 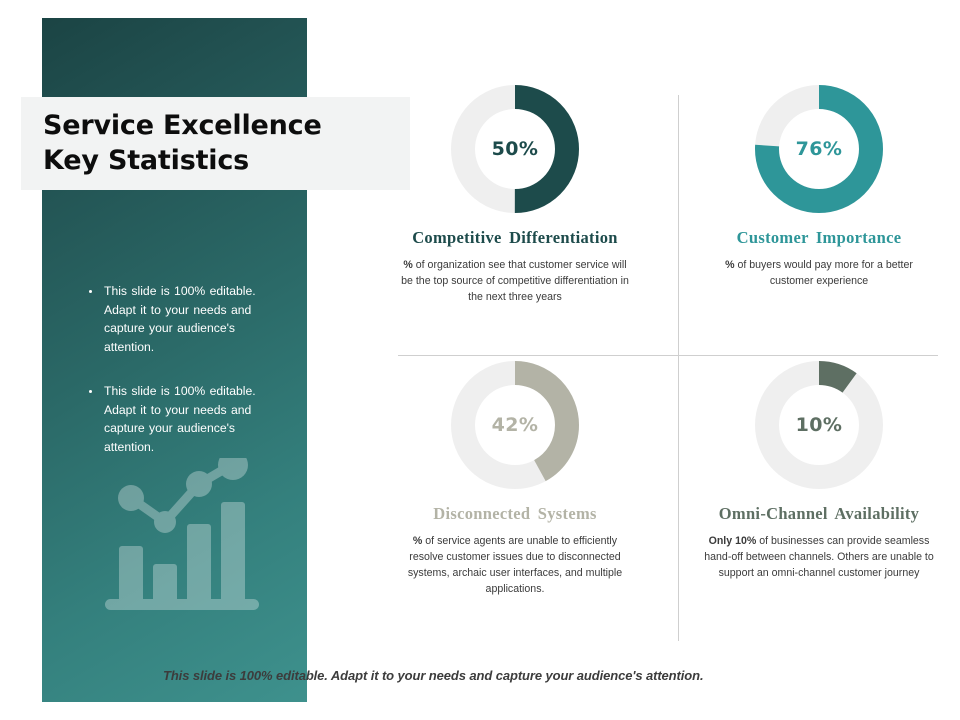 I want to click on donut-value-2: 42%, so click(x=515, y=425).